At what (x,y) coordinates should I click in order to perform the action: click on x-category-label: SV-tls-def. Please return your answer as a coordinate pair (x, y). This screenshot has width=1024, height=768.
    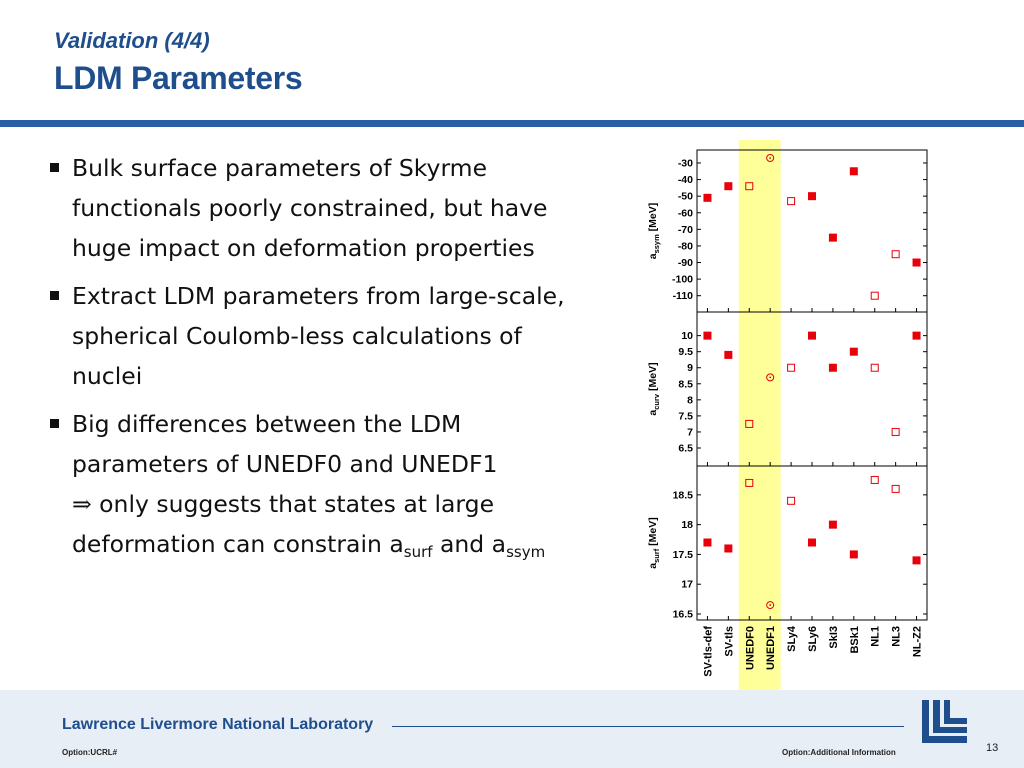
    Looking at the image, I should click on (708, 651).